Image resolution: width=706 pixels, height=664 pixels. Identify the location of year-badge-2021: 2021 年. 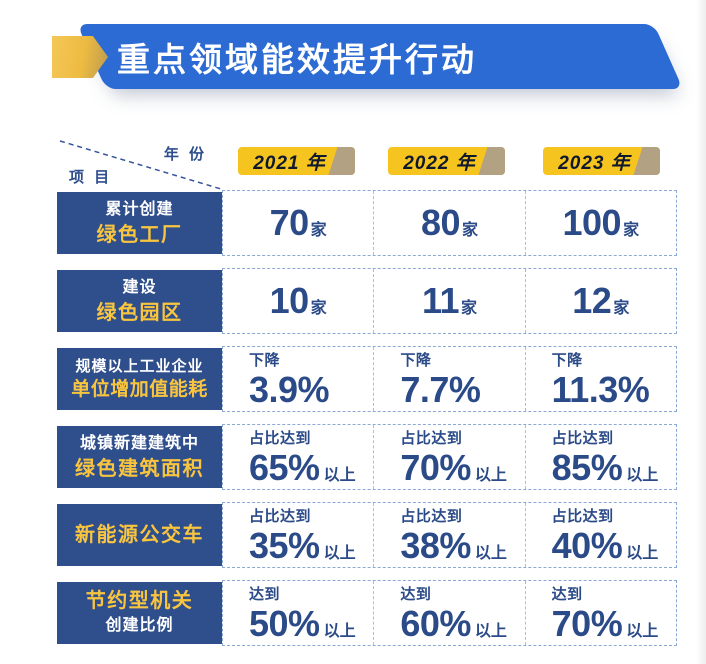
(296, 161).